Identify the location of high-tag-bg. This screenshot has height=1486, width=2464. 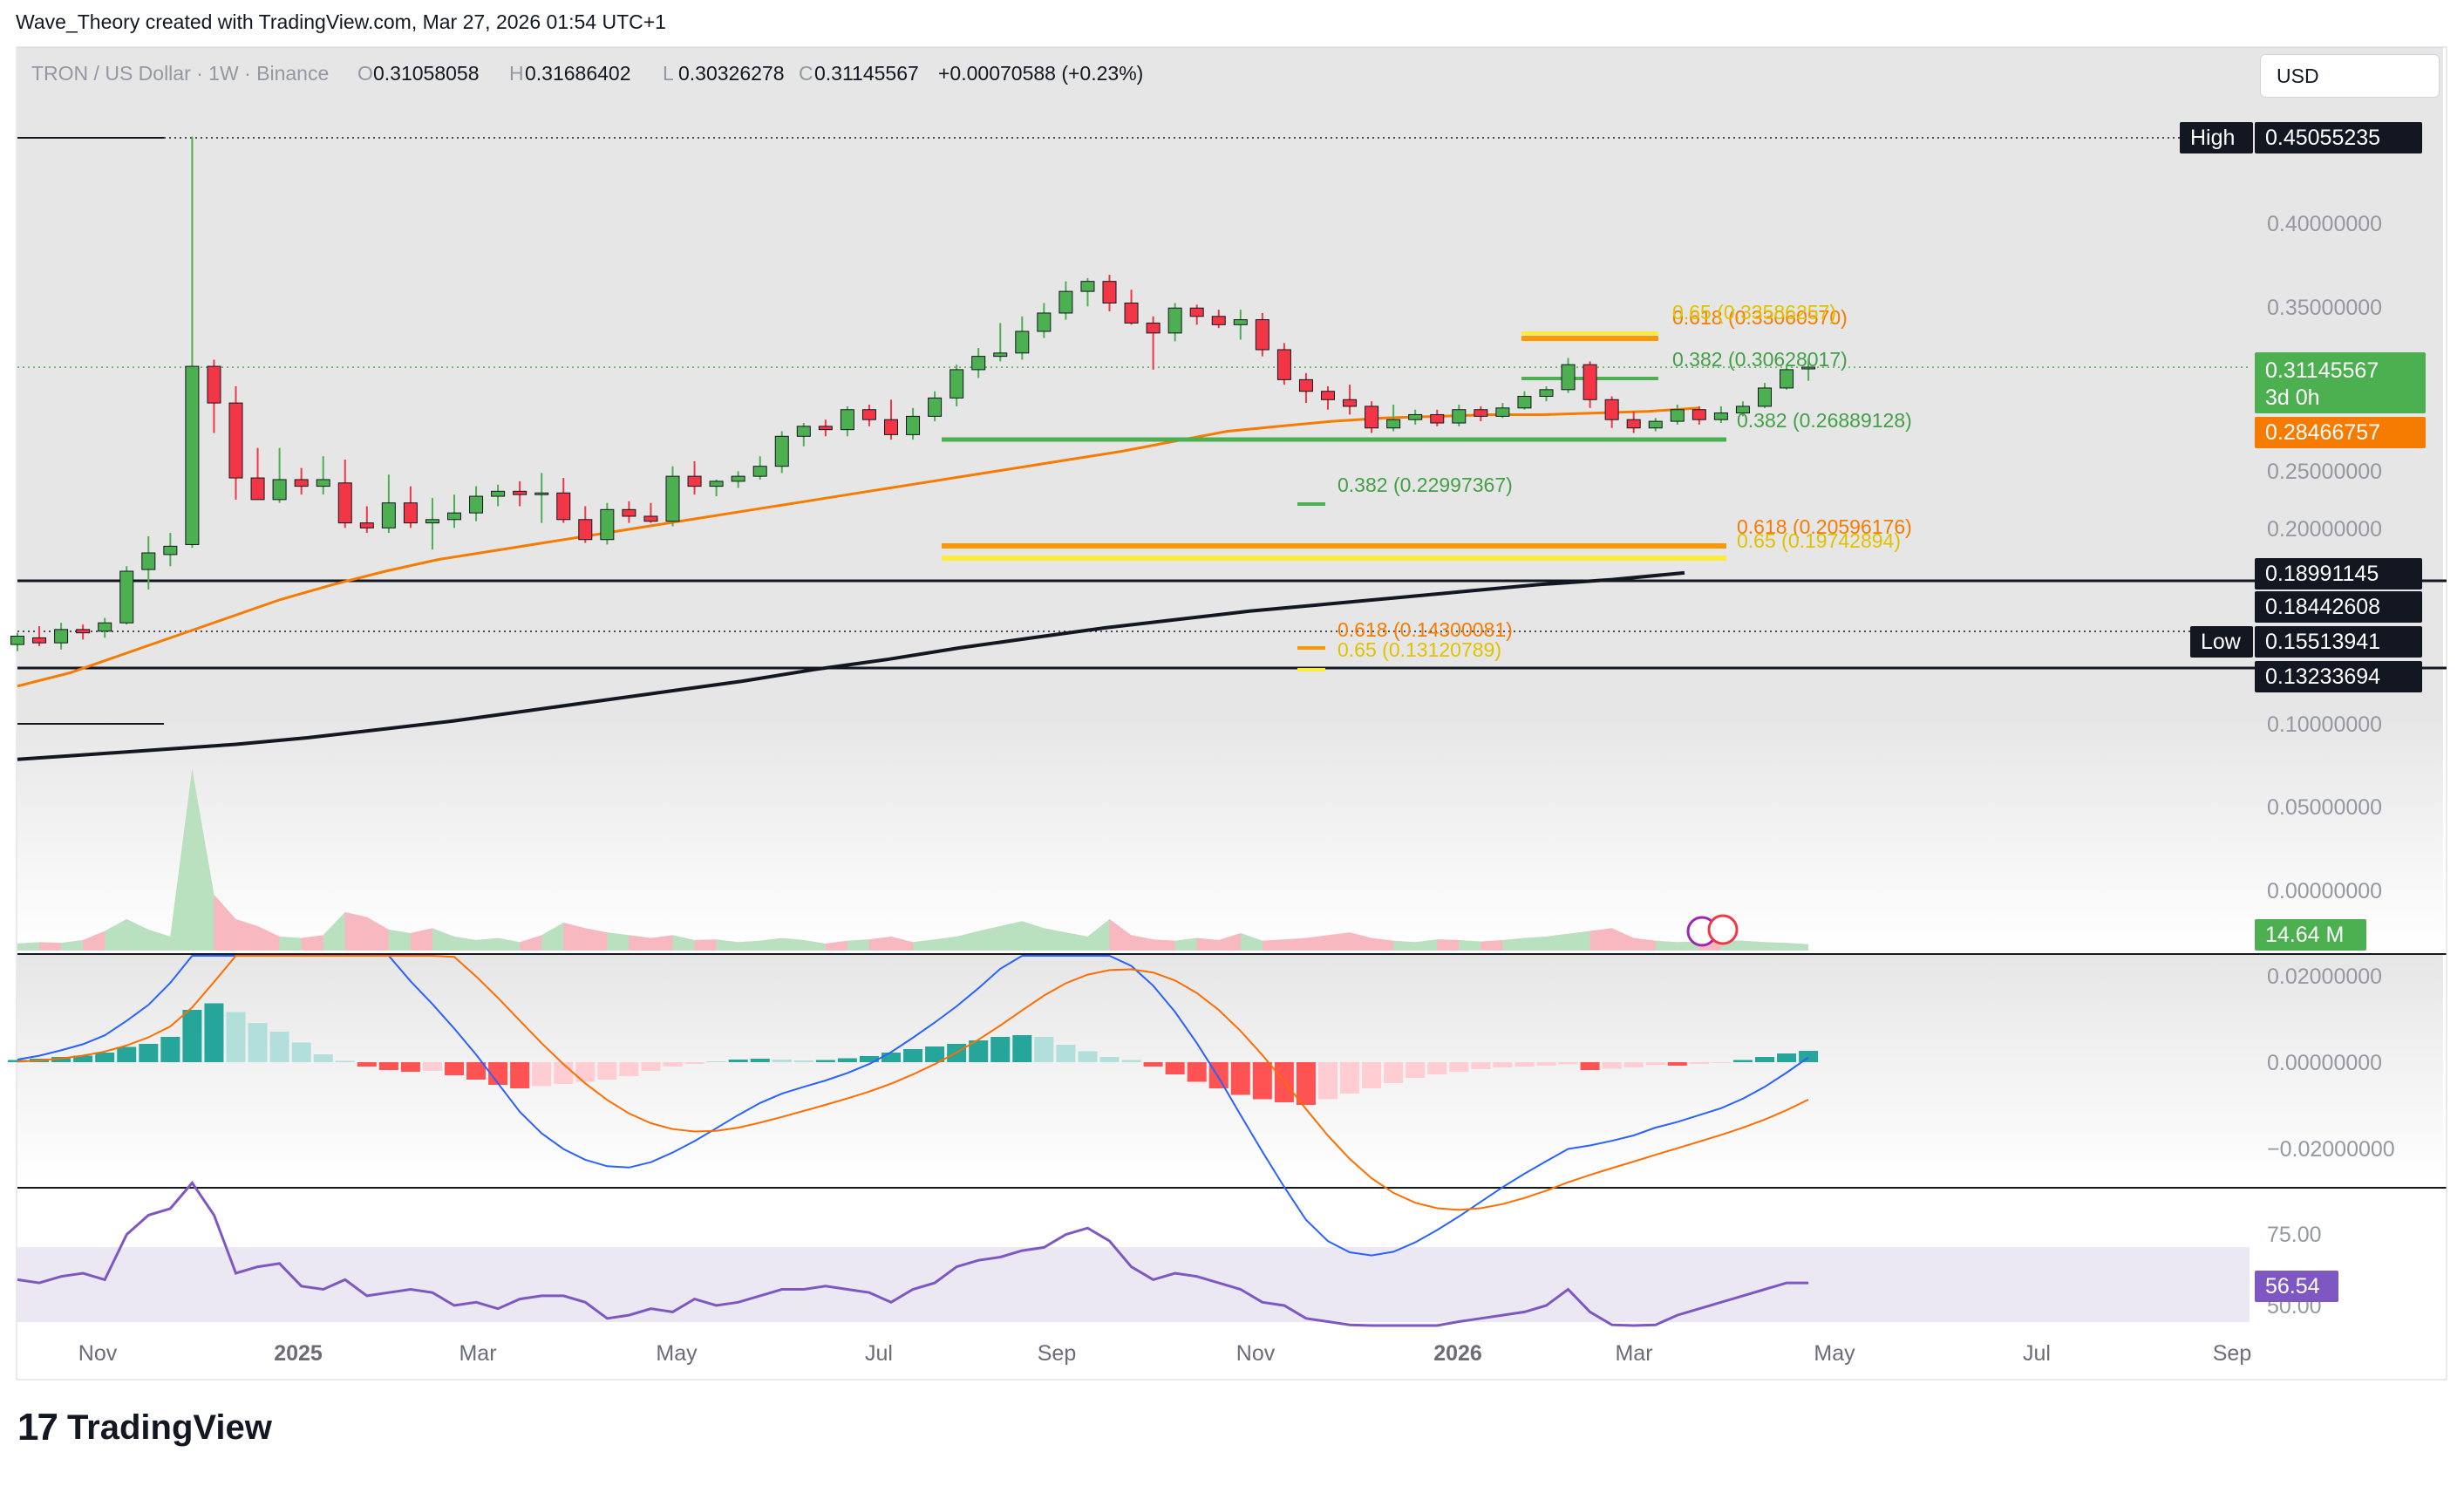
(2216, 137).